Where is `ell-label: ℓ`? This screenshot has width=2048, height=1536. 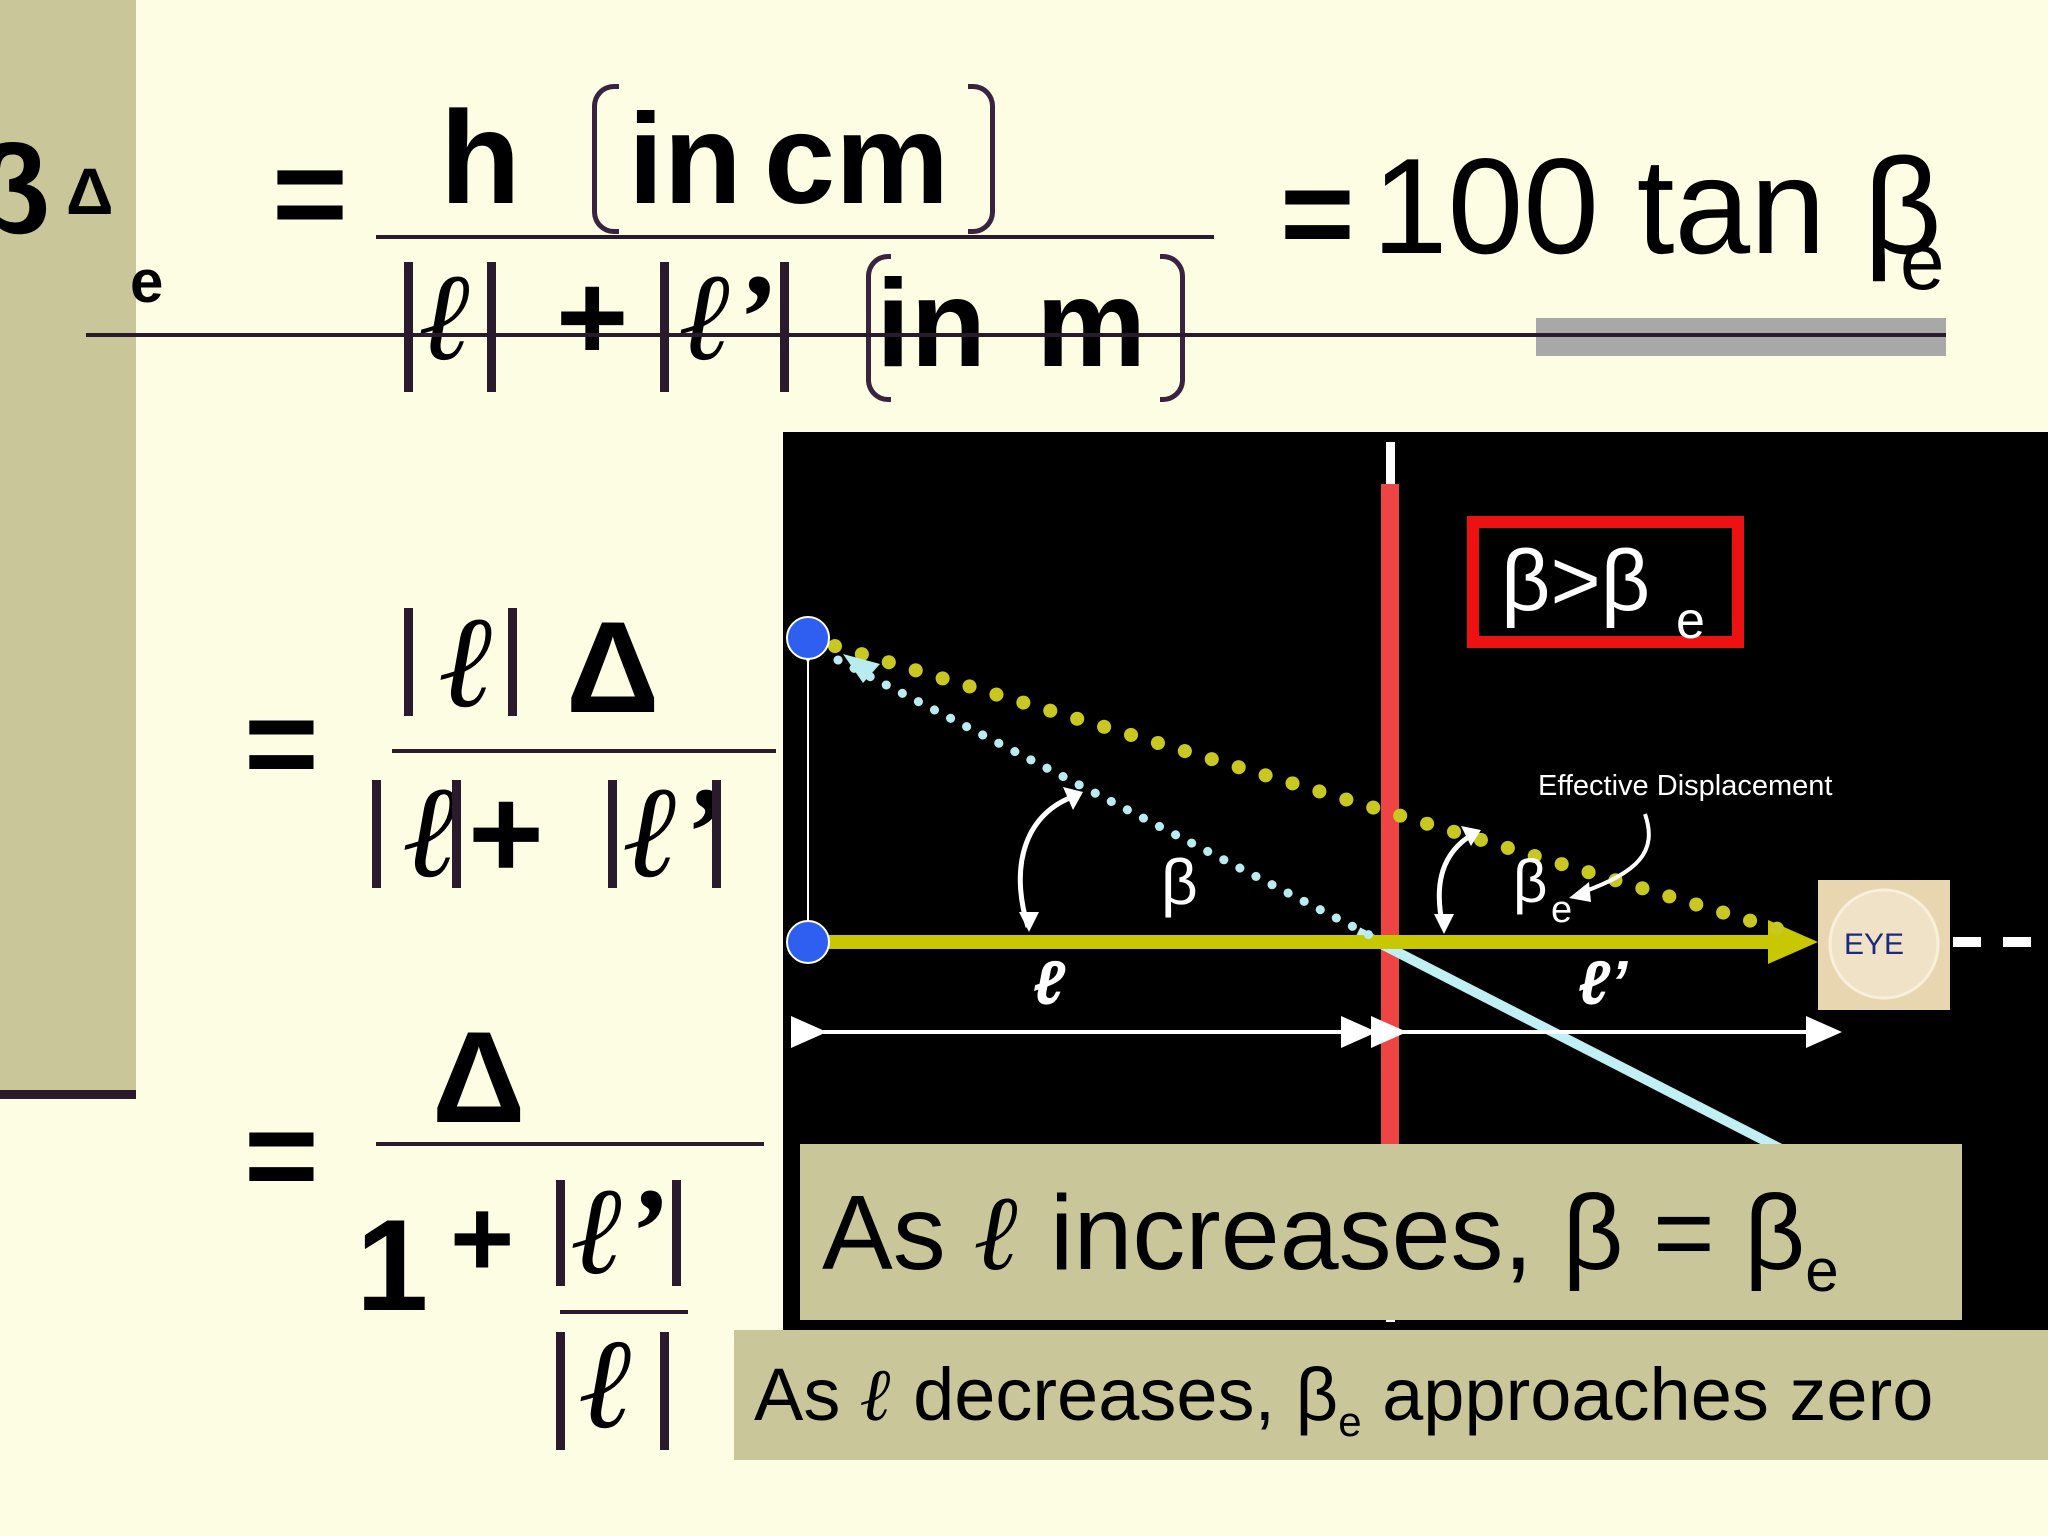 ell-label: ℓ is located at coordinates (1049, 983).